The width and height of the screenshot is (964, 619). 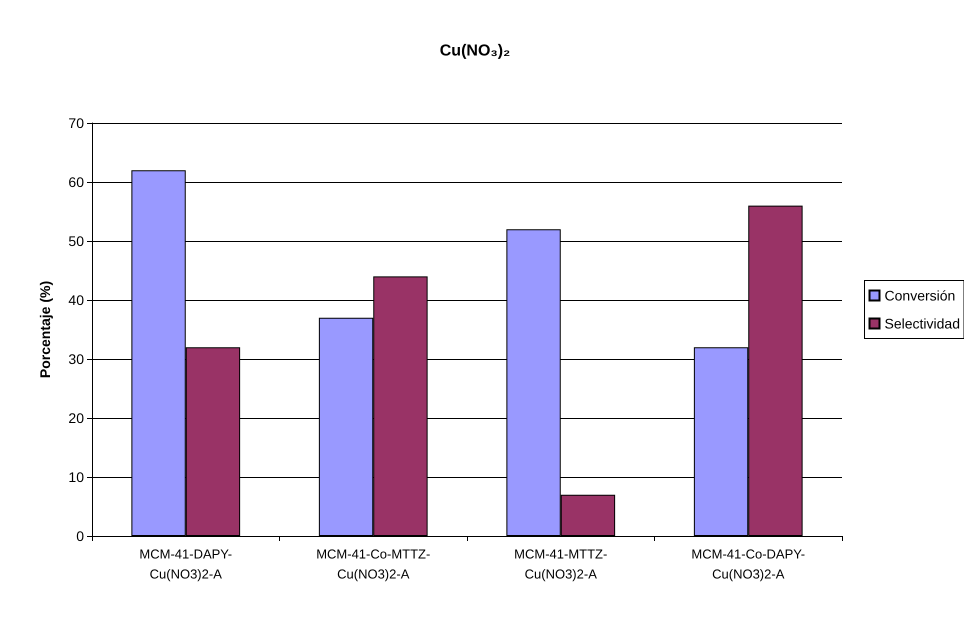 What do you see at coordinates (561, 564) in the screenshot?
I see `x-tick-label: MCM-41-MTTZ- Cu(NO3)2-A` at bounding box center [561, 564].